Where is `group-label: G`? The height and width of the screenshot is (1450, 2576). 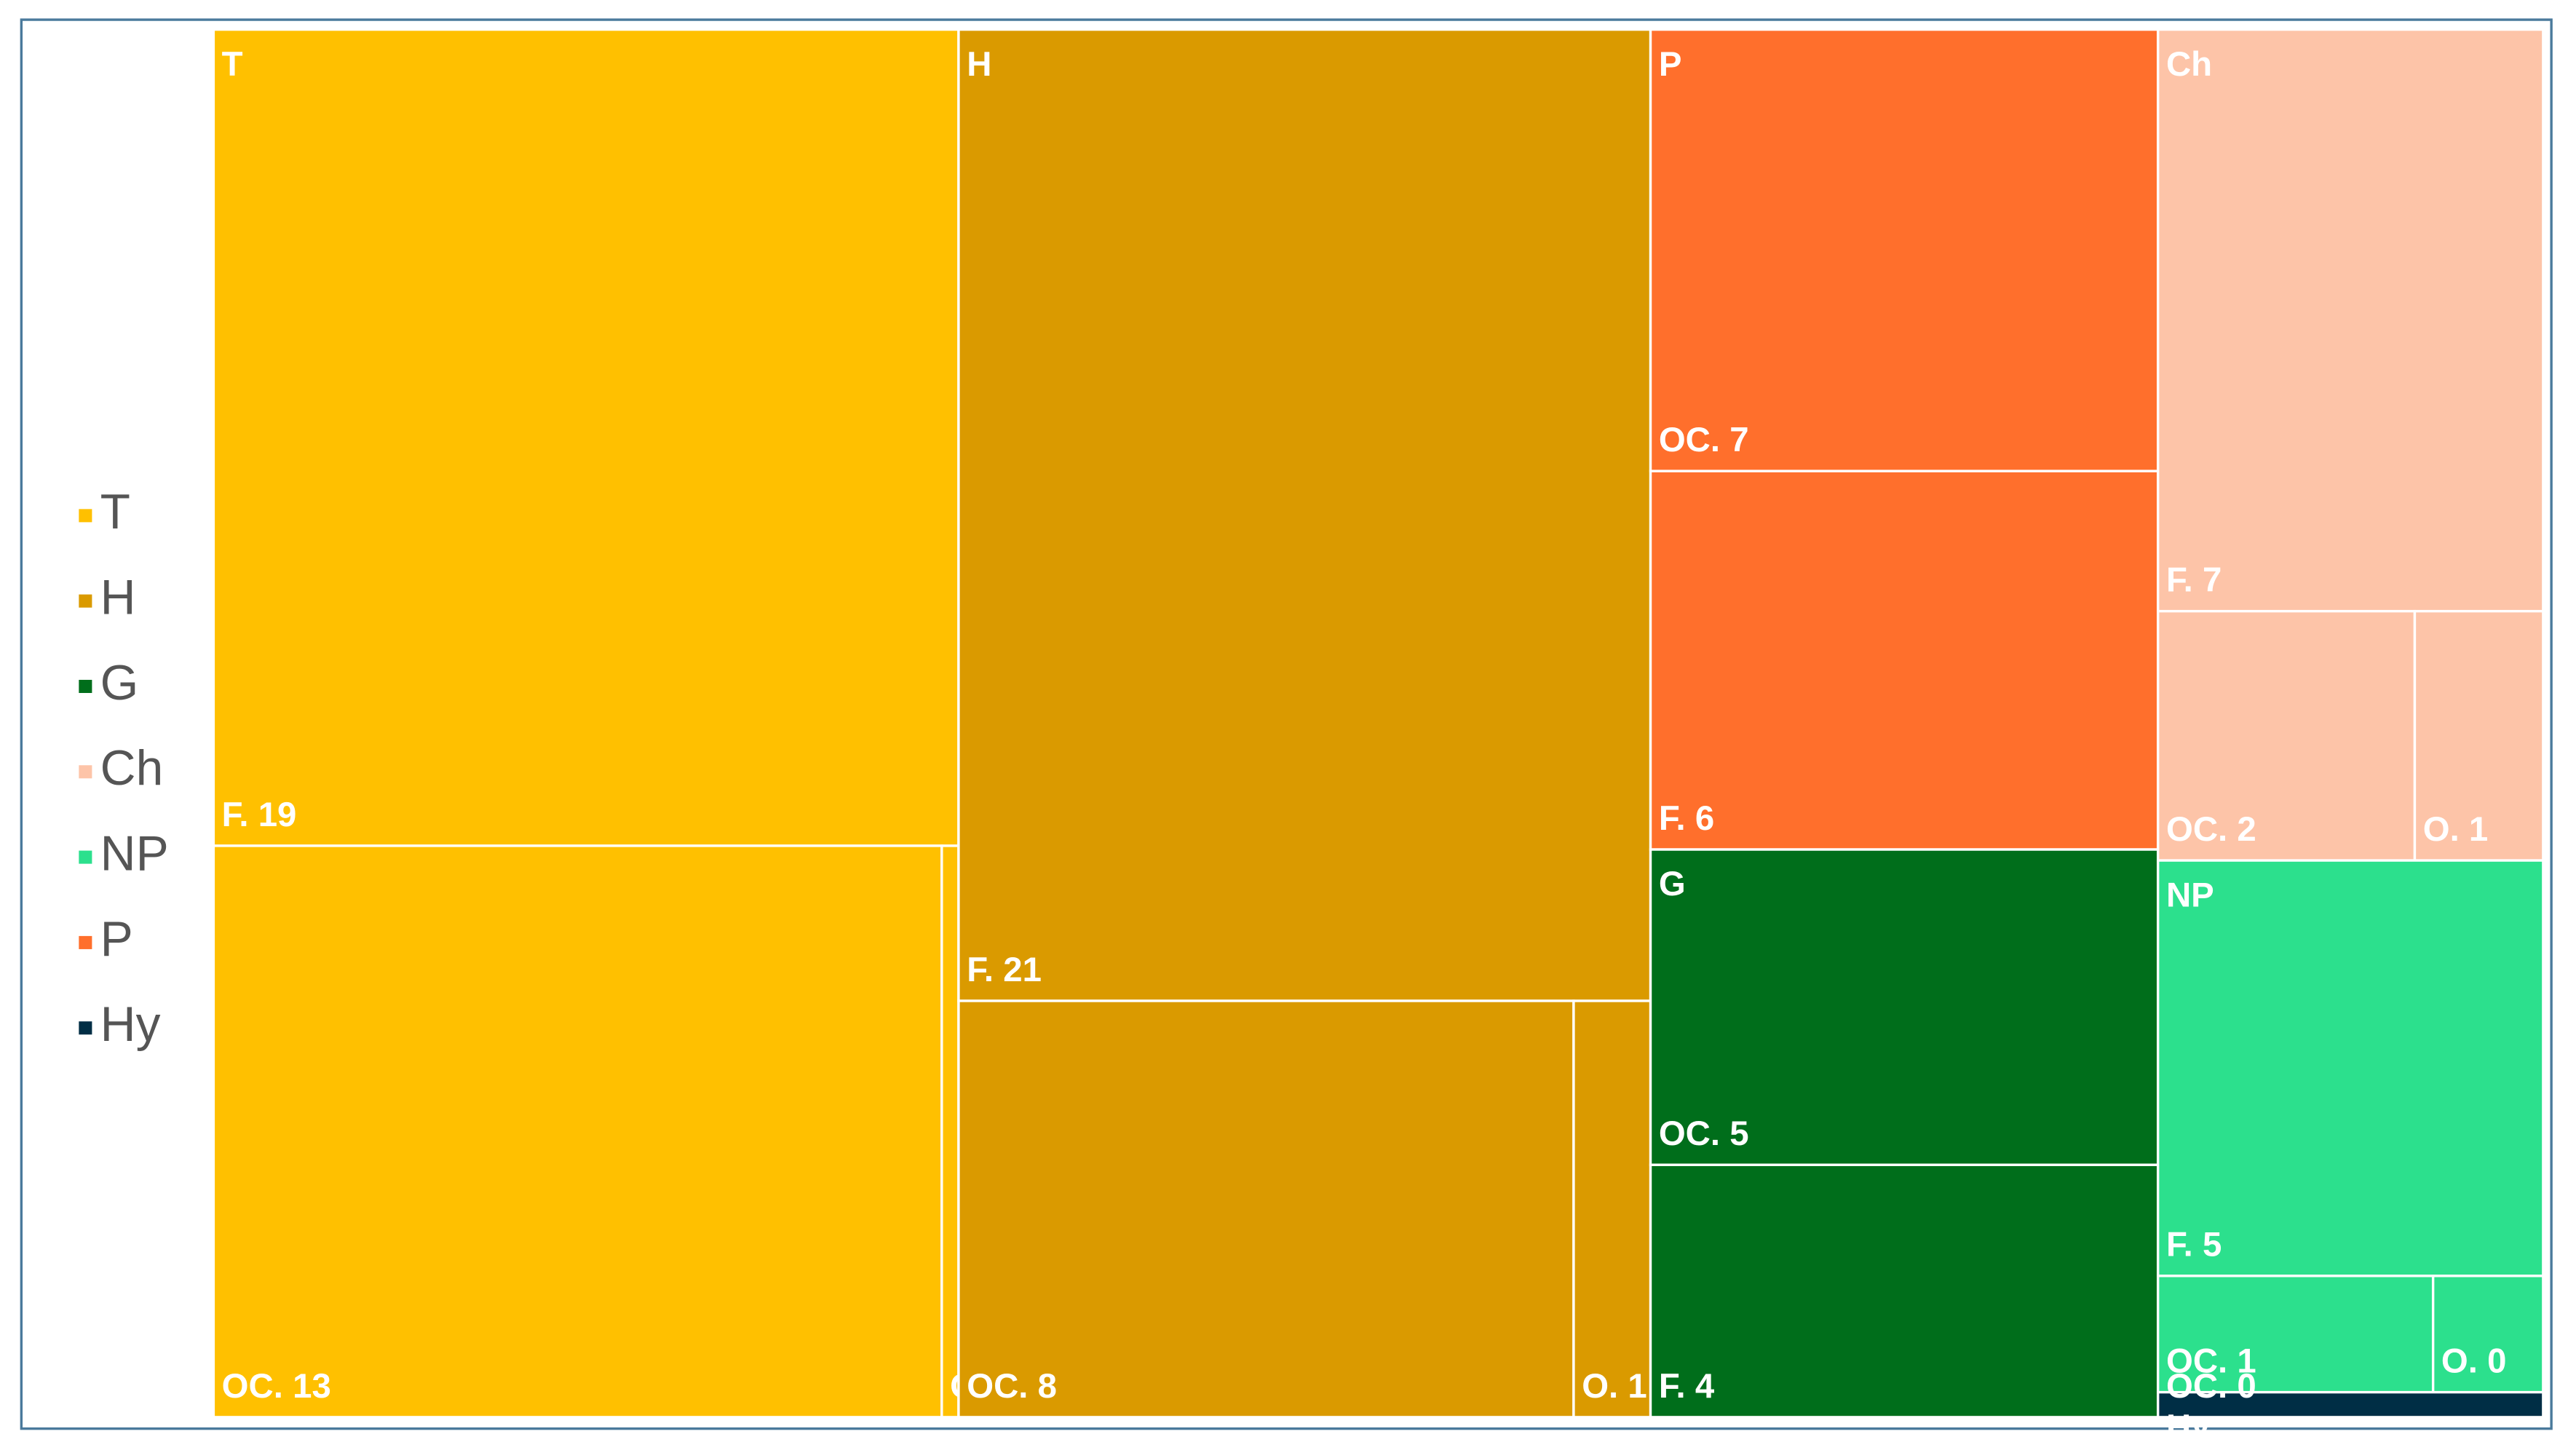 group-label: G is located at coordinates (1672, 884).